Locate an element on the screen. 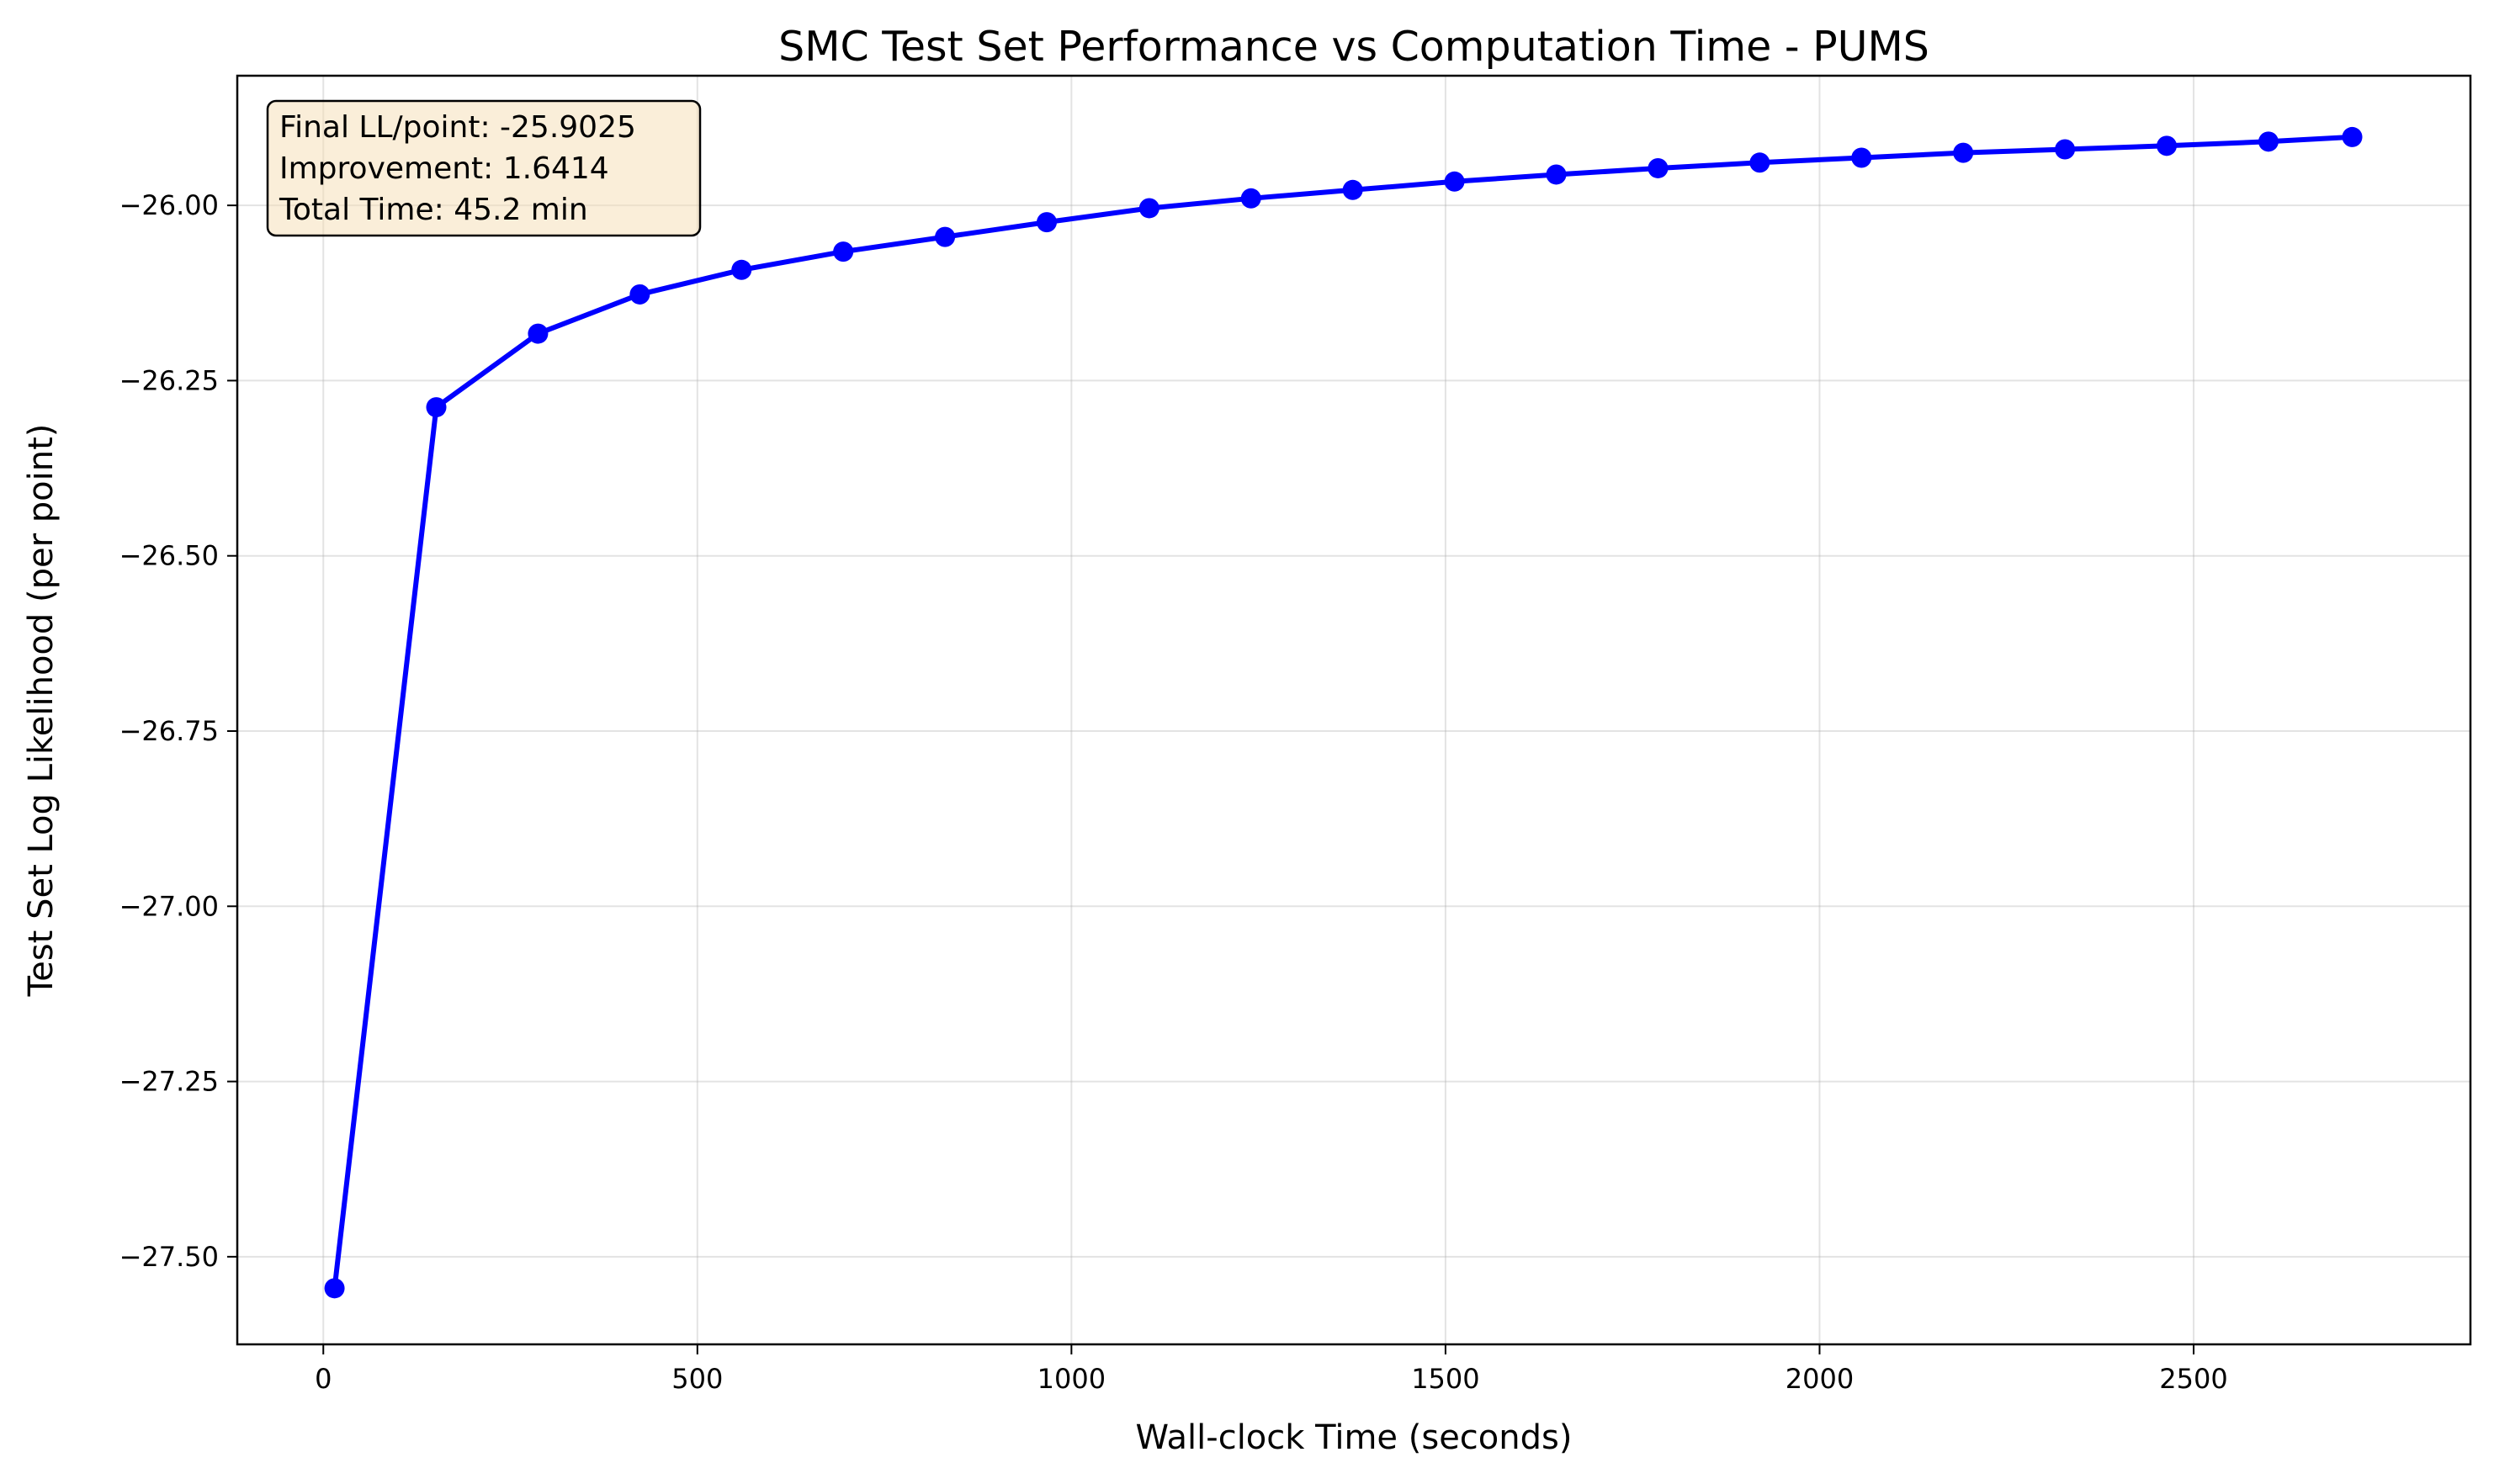 This screenshot has height=1484, width=2494. y-tick-label: −27.00 is located at coordinates (169, 906).